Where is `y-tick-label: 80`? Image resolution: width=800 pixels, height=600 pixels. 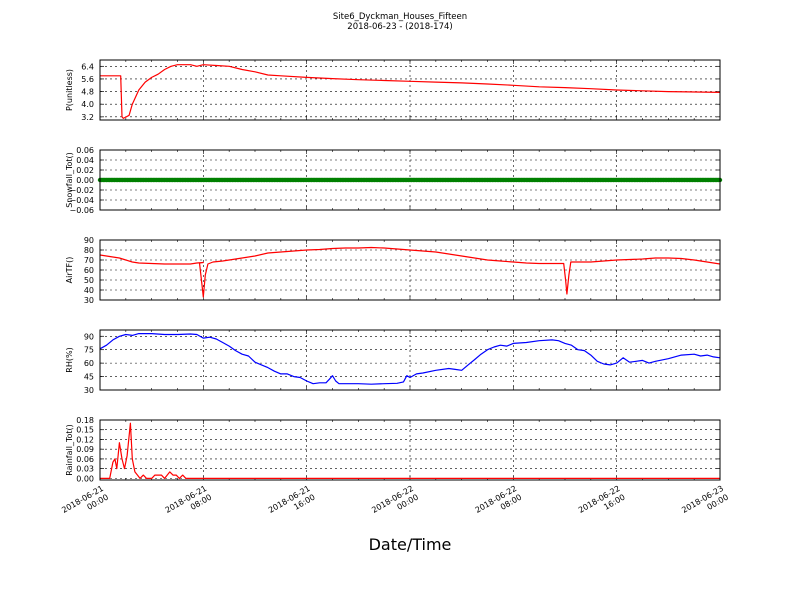
y-tick-label: 80 is located at coordinates (89, 250).